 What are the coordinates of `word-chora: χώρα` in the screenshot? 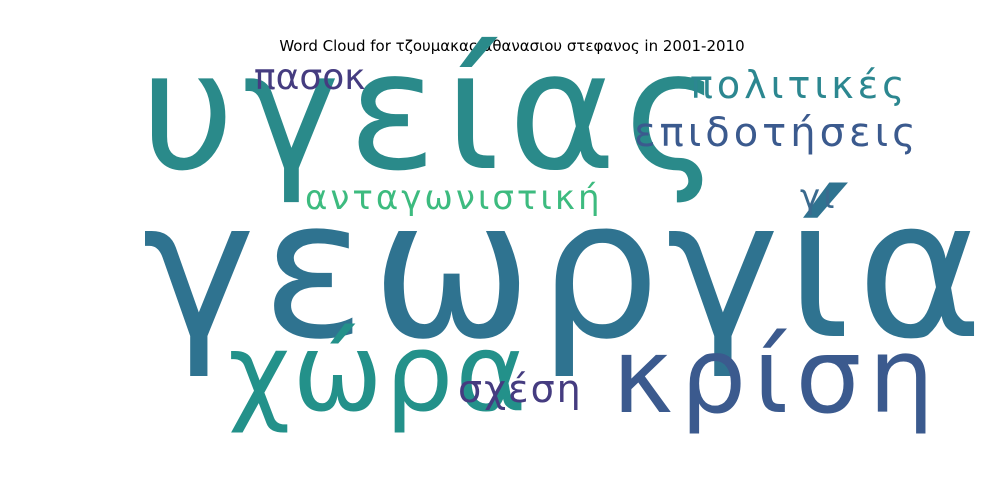 It's located at (378, 373).